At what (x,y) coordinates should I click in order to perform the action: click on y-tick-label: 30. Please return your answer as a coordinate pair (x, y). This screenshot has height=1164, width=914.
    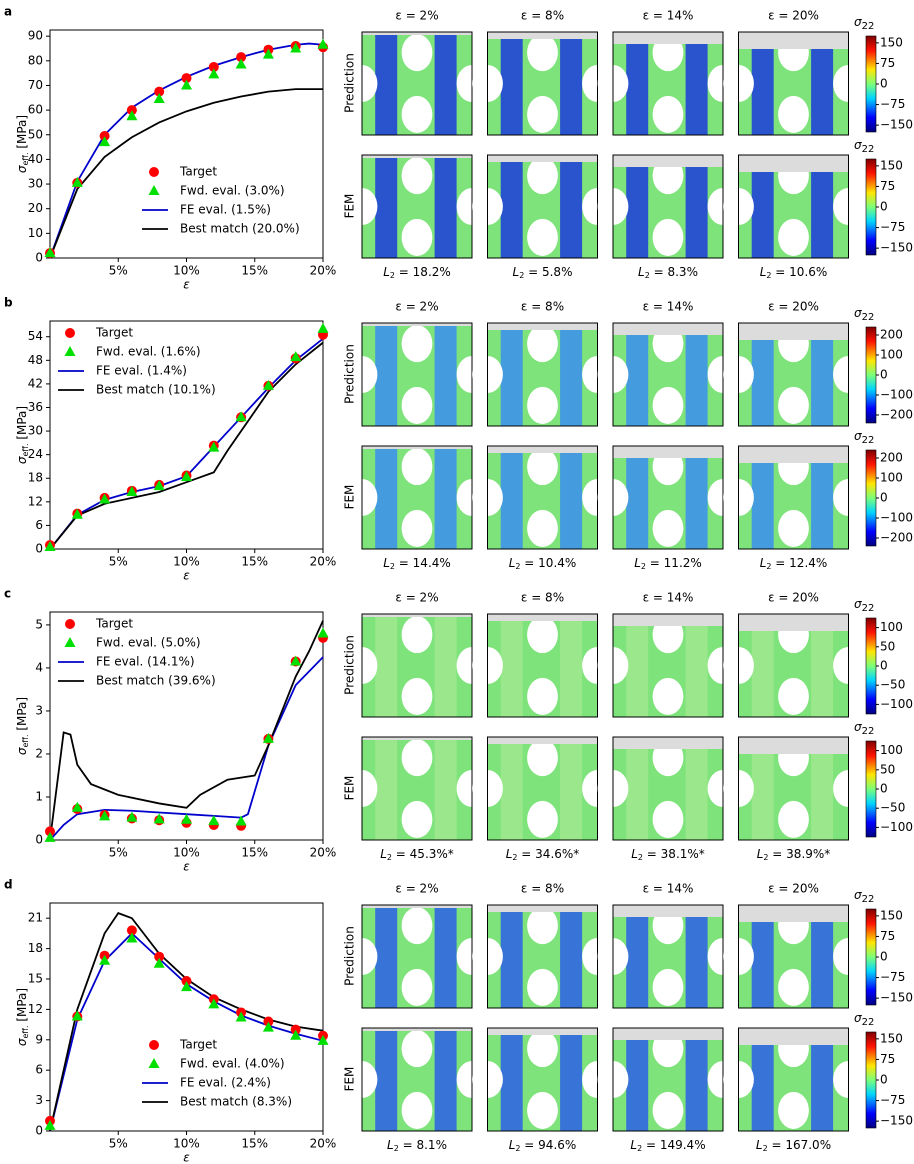
    Looking at the image, I should click on (35, 184).